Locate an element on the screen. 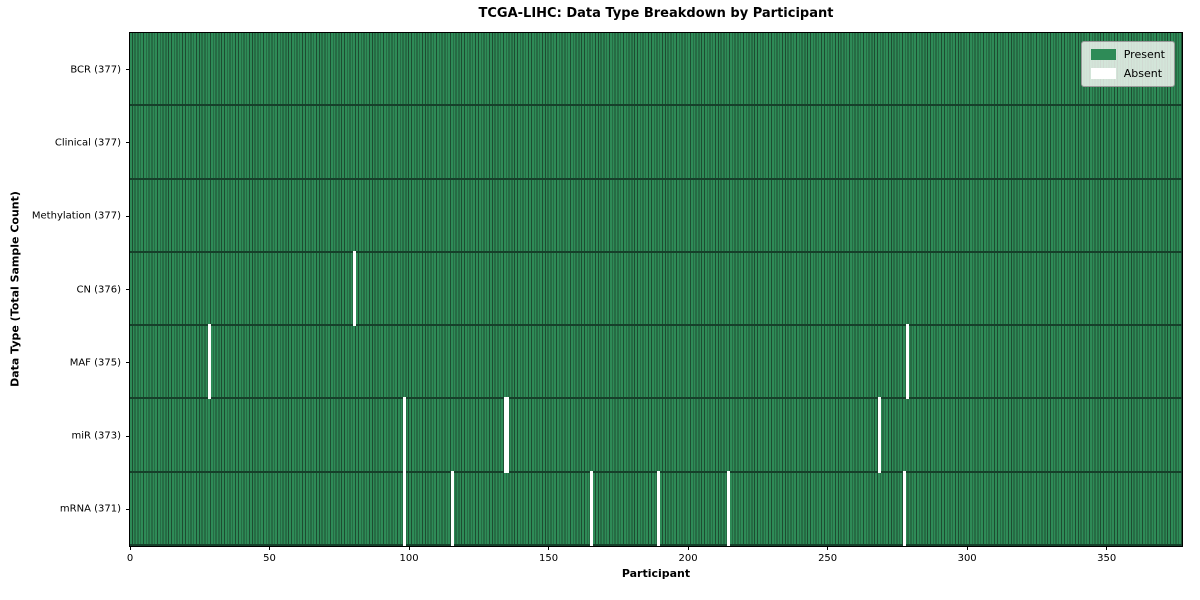 This screenshot has height=600, width=1200. row-cn is located at coordinates (656, 288).